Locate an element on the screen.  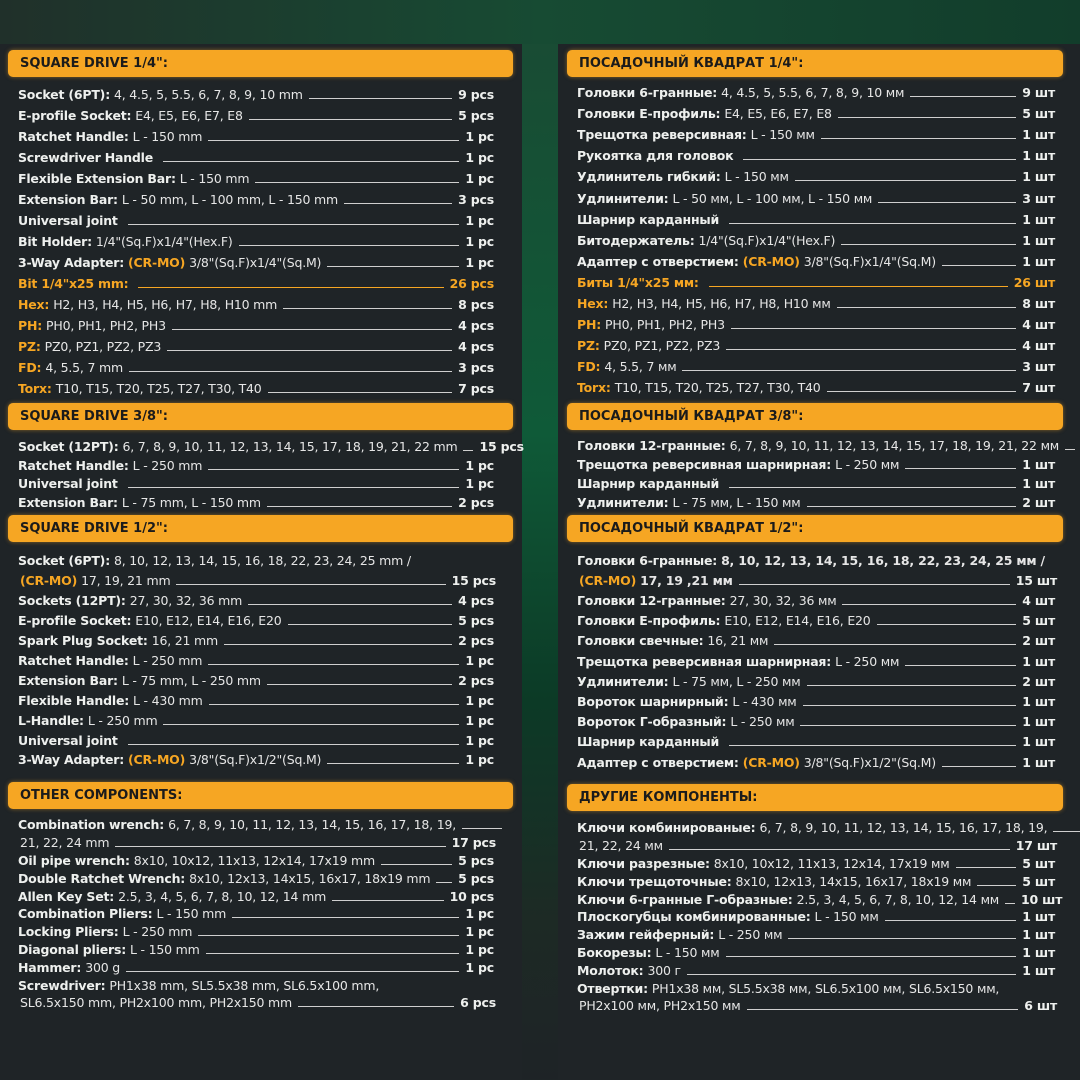
list-item-continued: (CR-MO) 17, 19, 21 mm 15 pcs is located at coordinates (257, 581).